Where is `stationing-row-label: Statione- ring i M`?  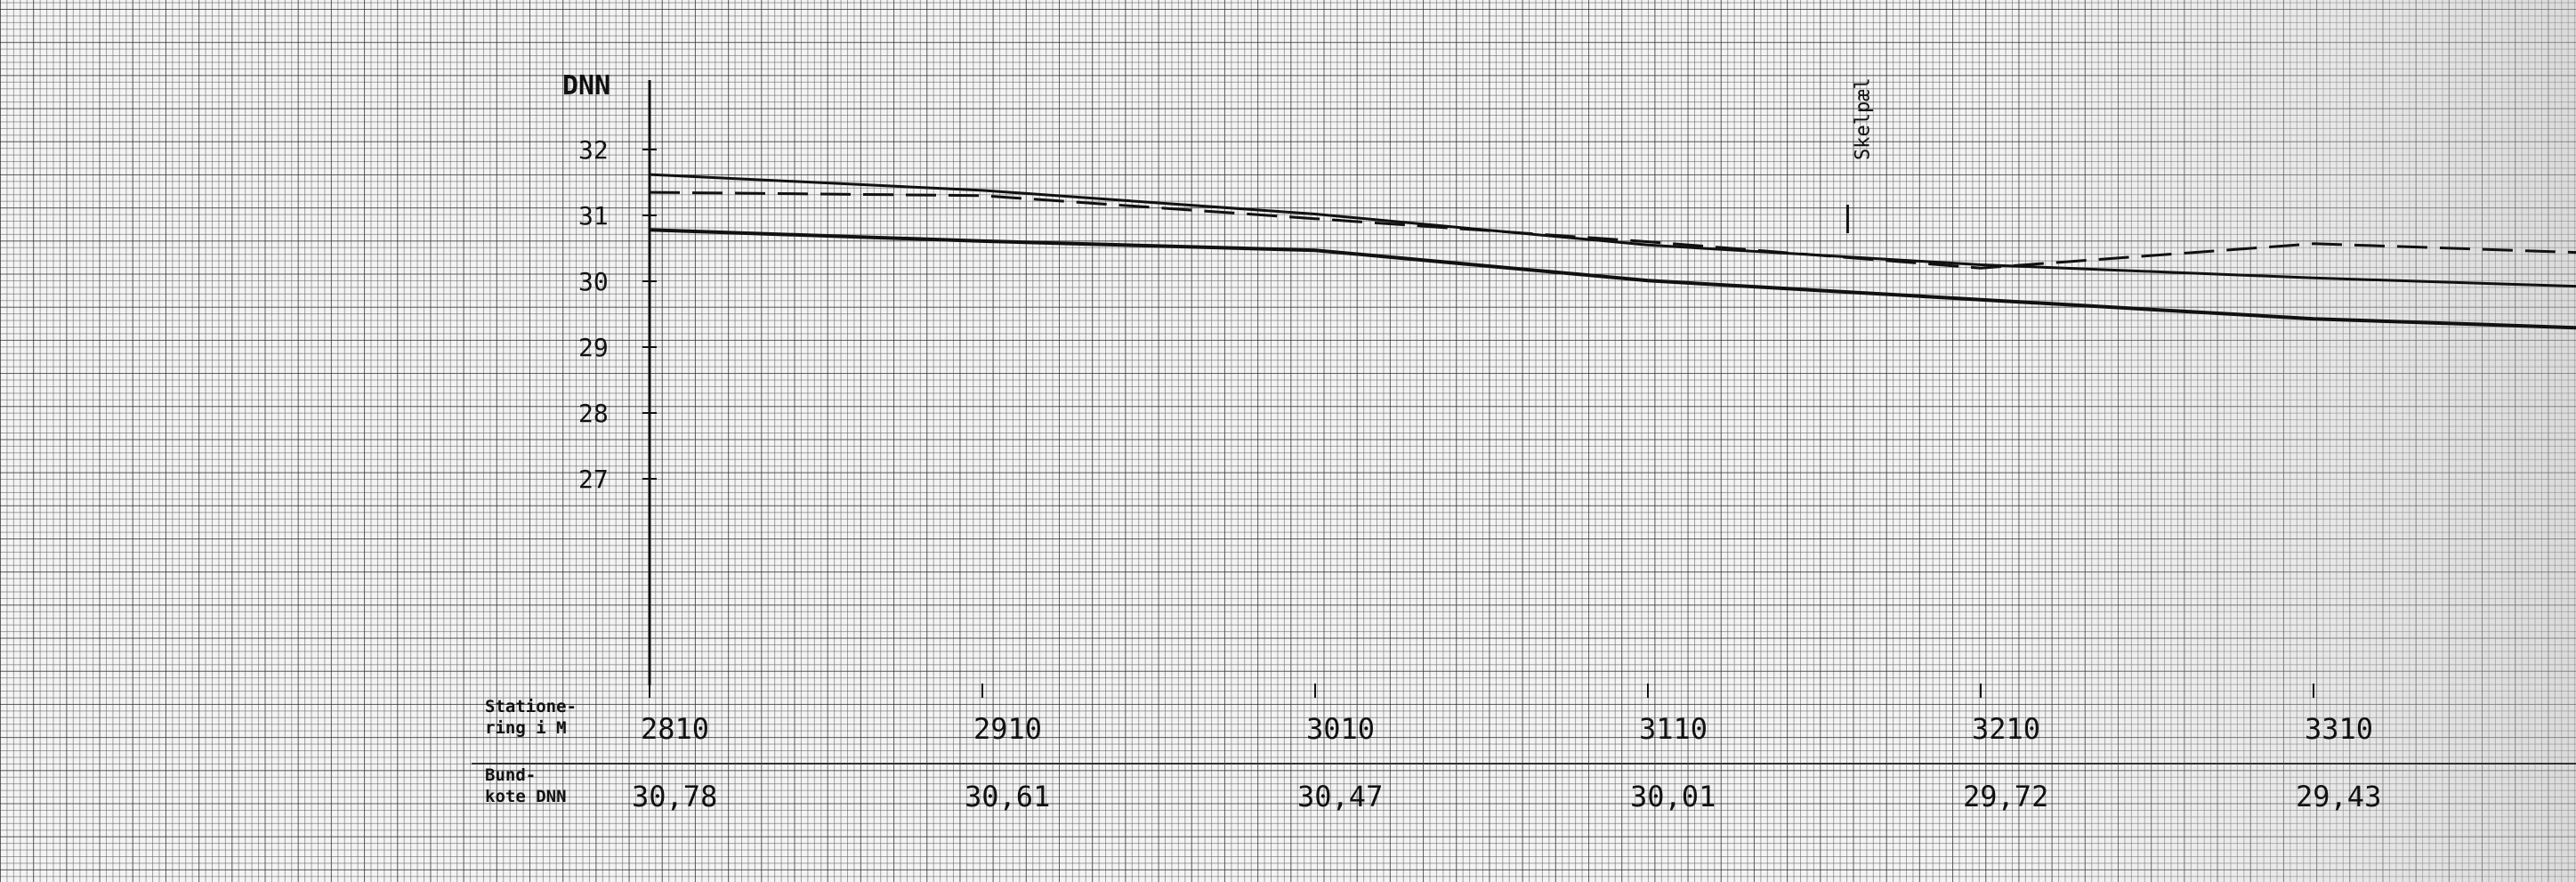 stationing-row-label: Statione- ring i M is located at coordinates (531, 717).